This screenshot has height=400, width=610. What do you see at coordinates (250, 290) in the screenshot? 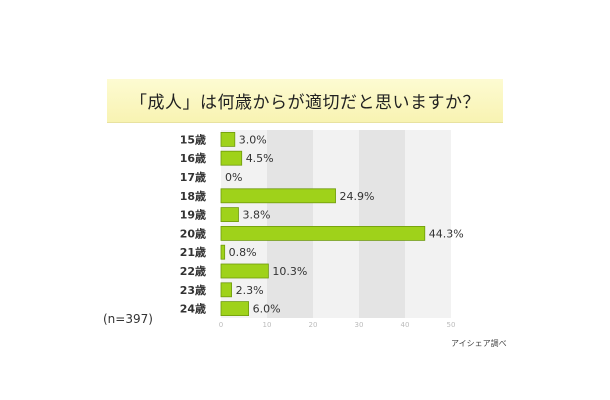
I see `value-label: 2.3%` at bounding box center [250, 290].